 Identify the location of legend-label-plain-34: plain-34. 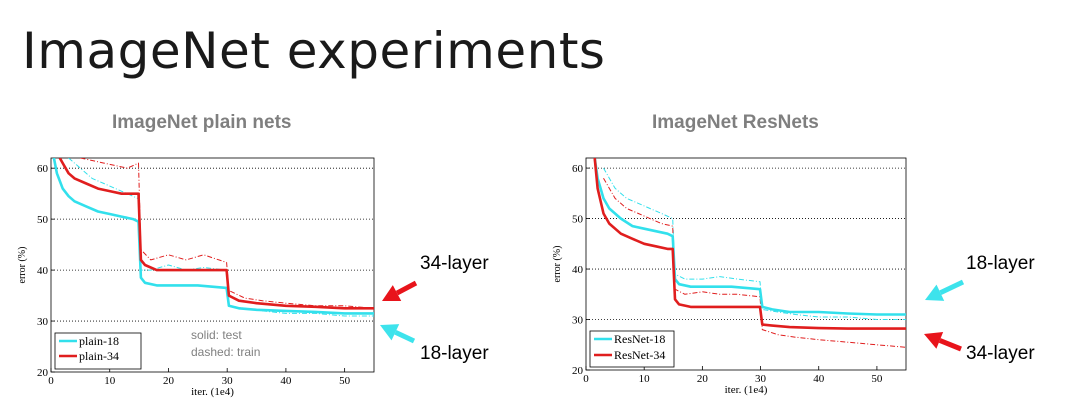
(99, 356).